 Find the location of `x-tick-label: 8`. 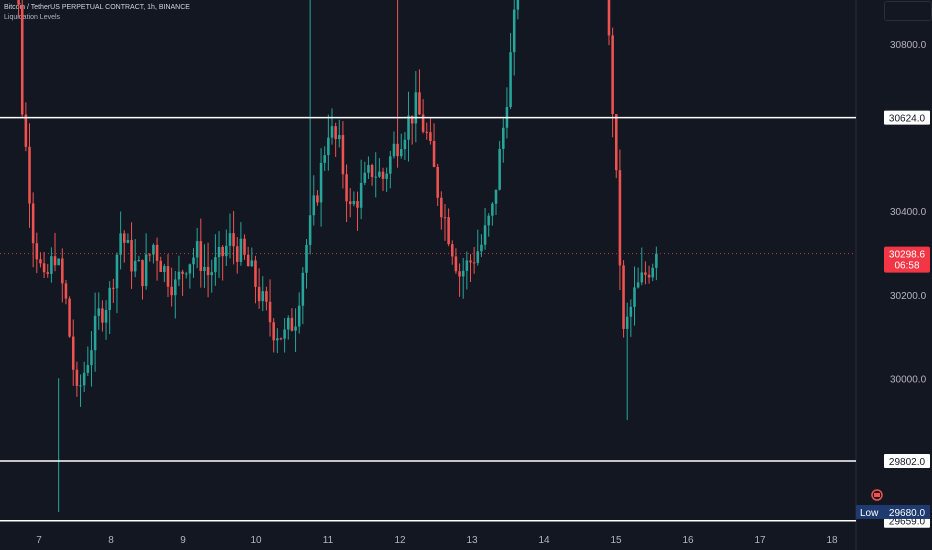

x-tick-label: 8 is located at coordinates (111, 540).